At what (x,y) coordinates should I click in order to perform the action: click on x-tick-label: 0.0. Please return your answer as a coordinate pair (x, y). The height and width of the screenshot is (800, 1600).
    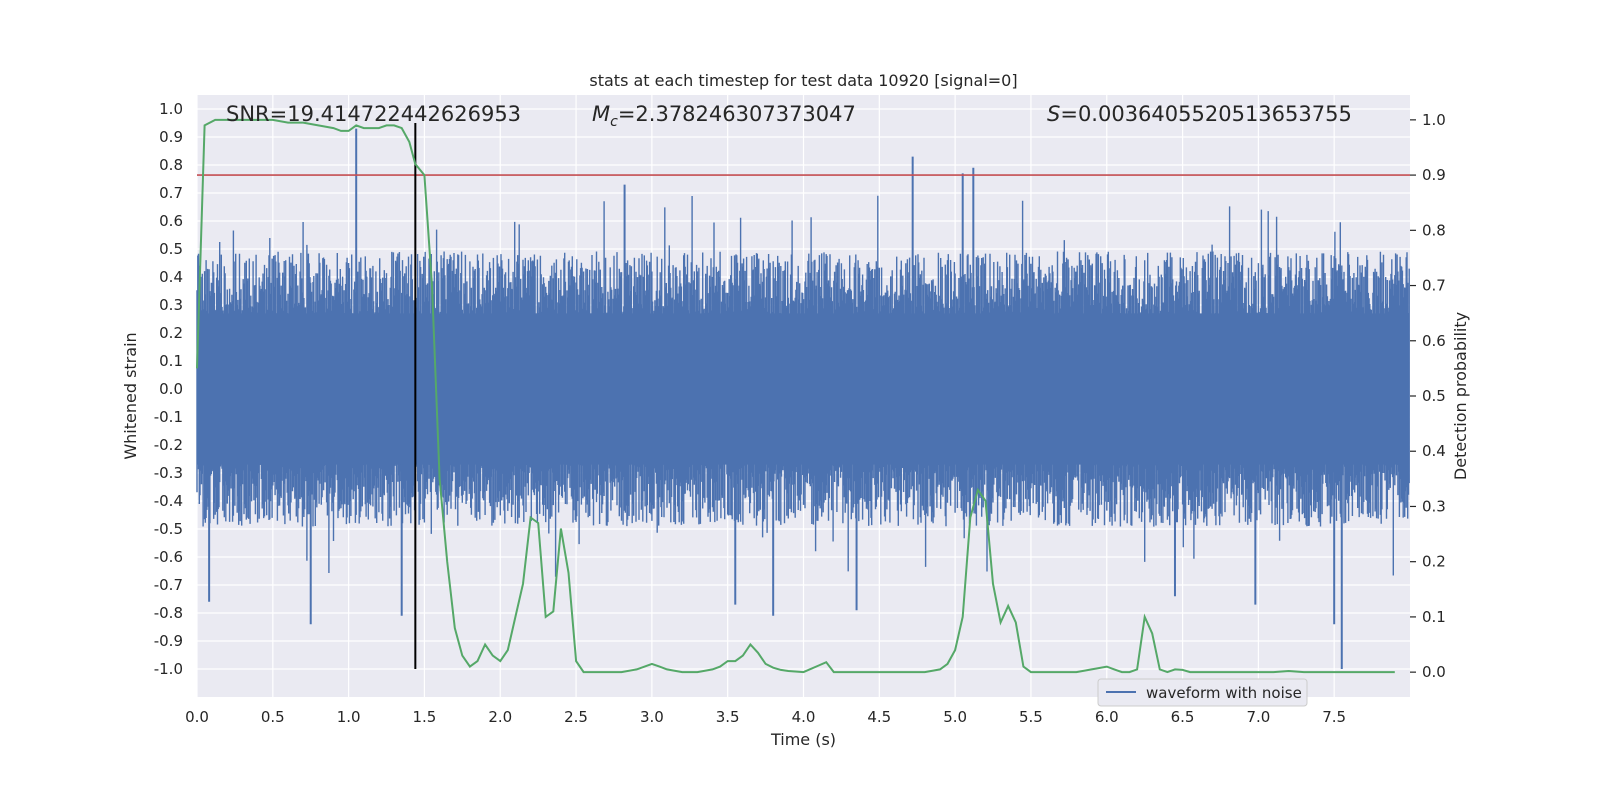
    Looking at the image, I should click on (197, 717).